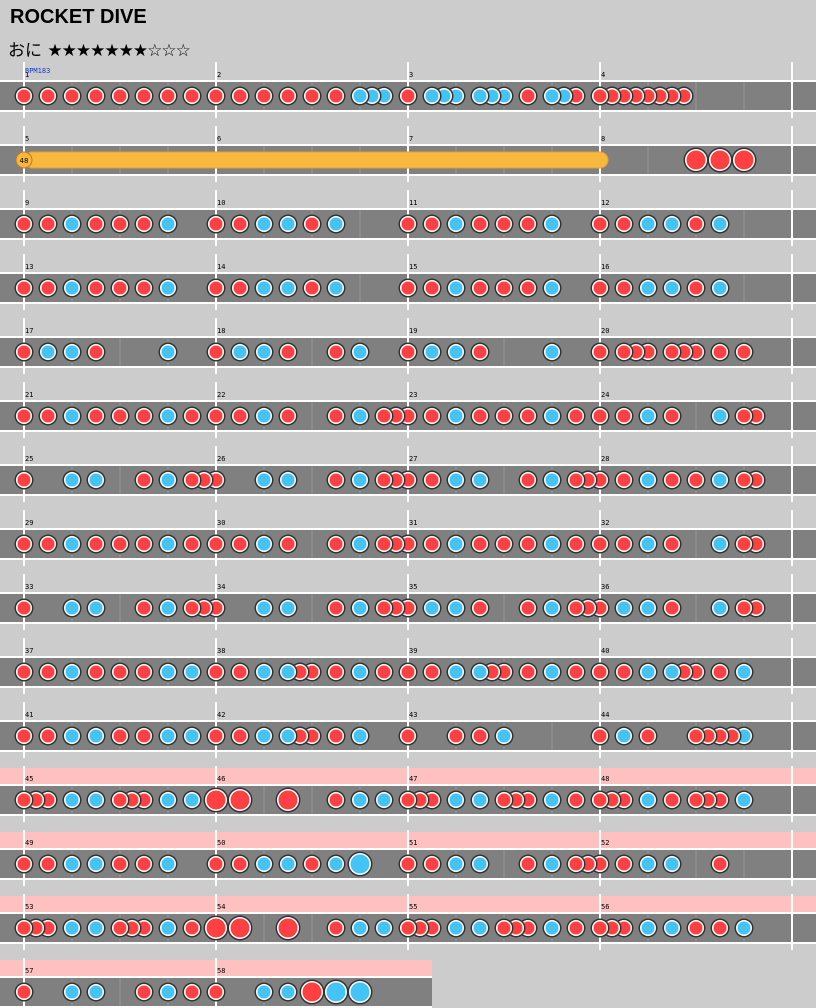 The height and width of the screenshot is (1008, 816). Describe the element at coordinates (413, 587) in the screenshot. I see `measure-number: 35` at that location.